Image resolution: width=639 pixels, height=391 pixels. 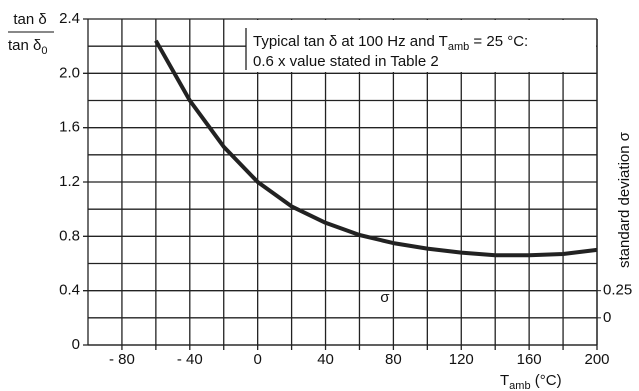 I want to click on x-tick-label: - 40, so click(x=190, y=359).